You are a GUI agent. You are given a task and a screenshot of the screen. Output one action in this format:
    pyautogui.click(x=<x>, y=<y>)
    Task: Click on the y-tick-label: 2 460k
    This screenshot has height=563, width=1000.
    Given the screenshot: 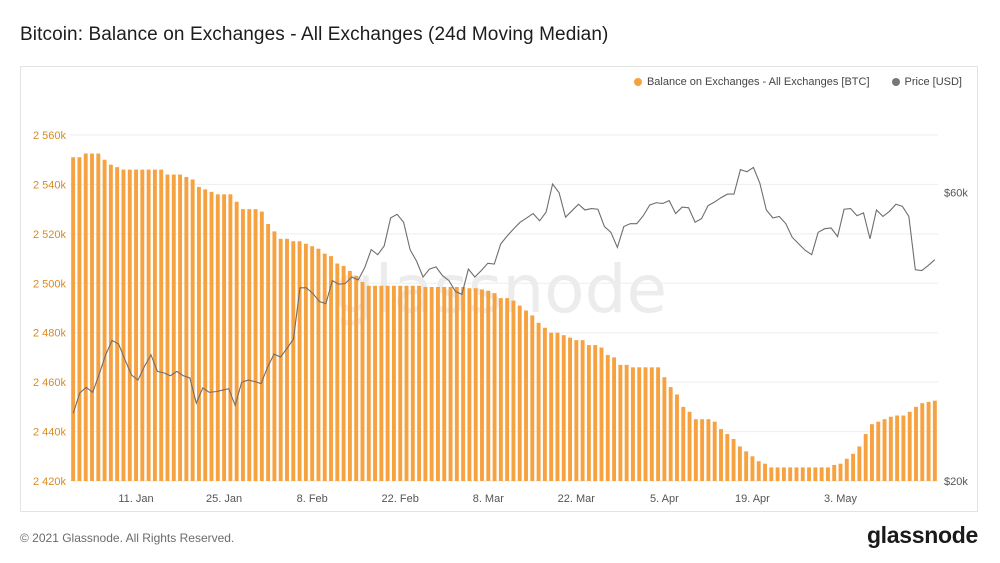 What is the action you would take?
    pyautogui.click(x=50, y=383)
    